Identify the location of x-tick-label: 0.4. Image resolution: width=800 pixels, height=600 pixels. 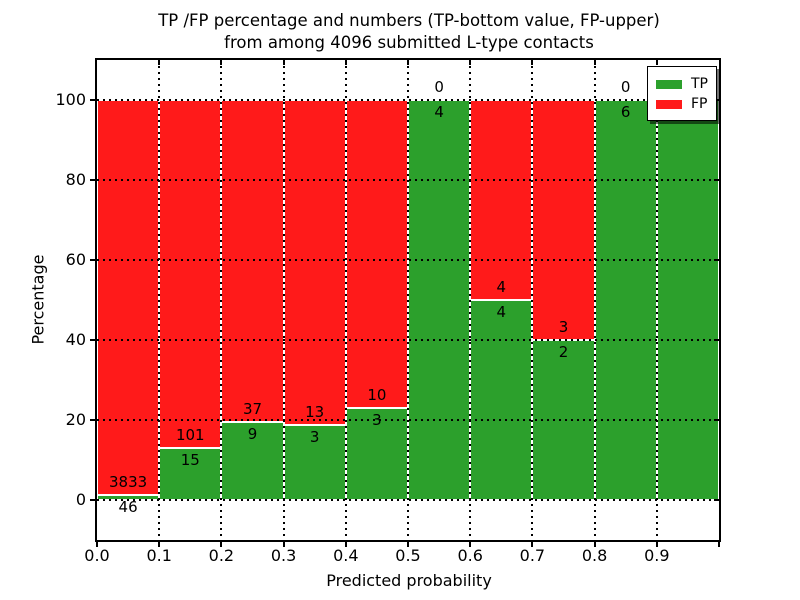
(346, 555).